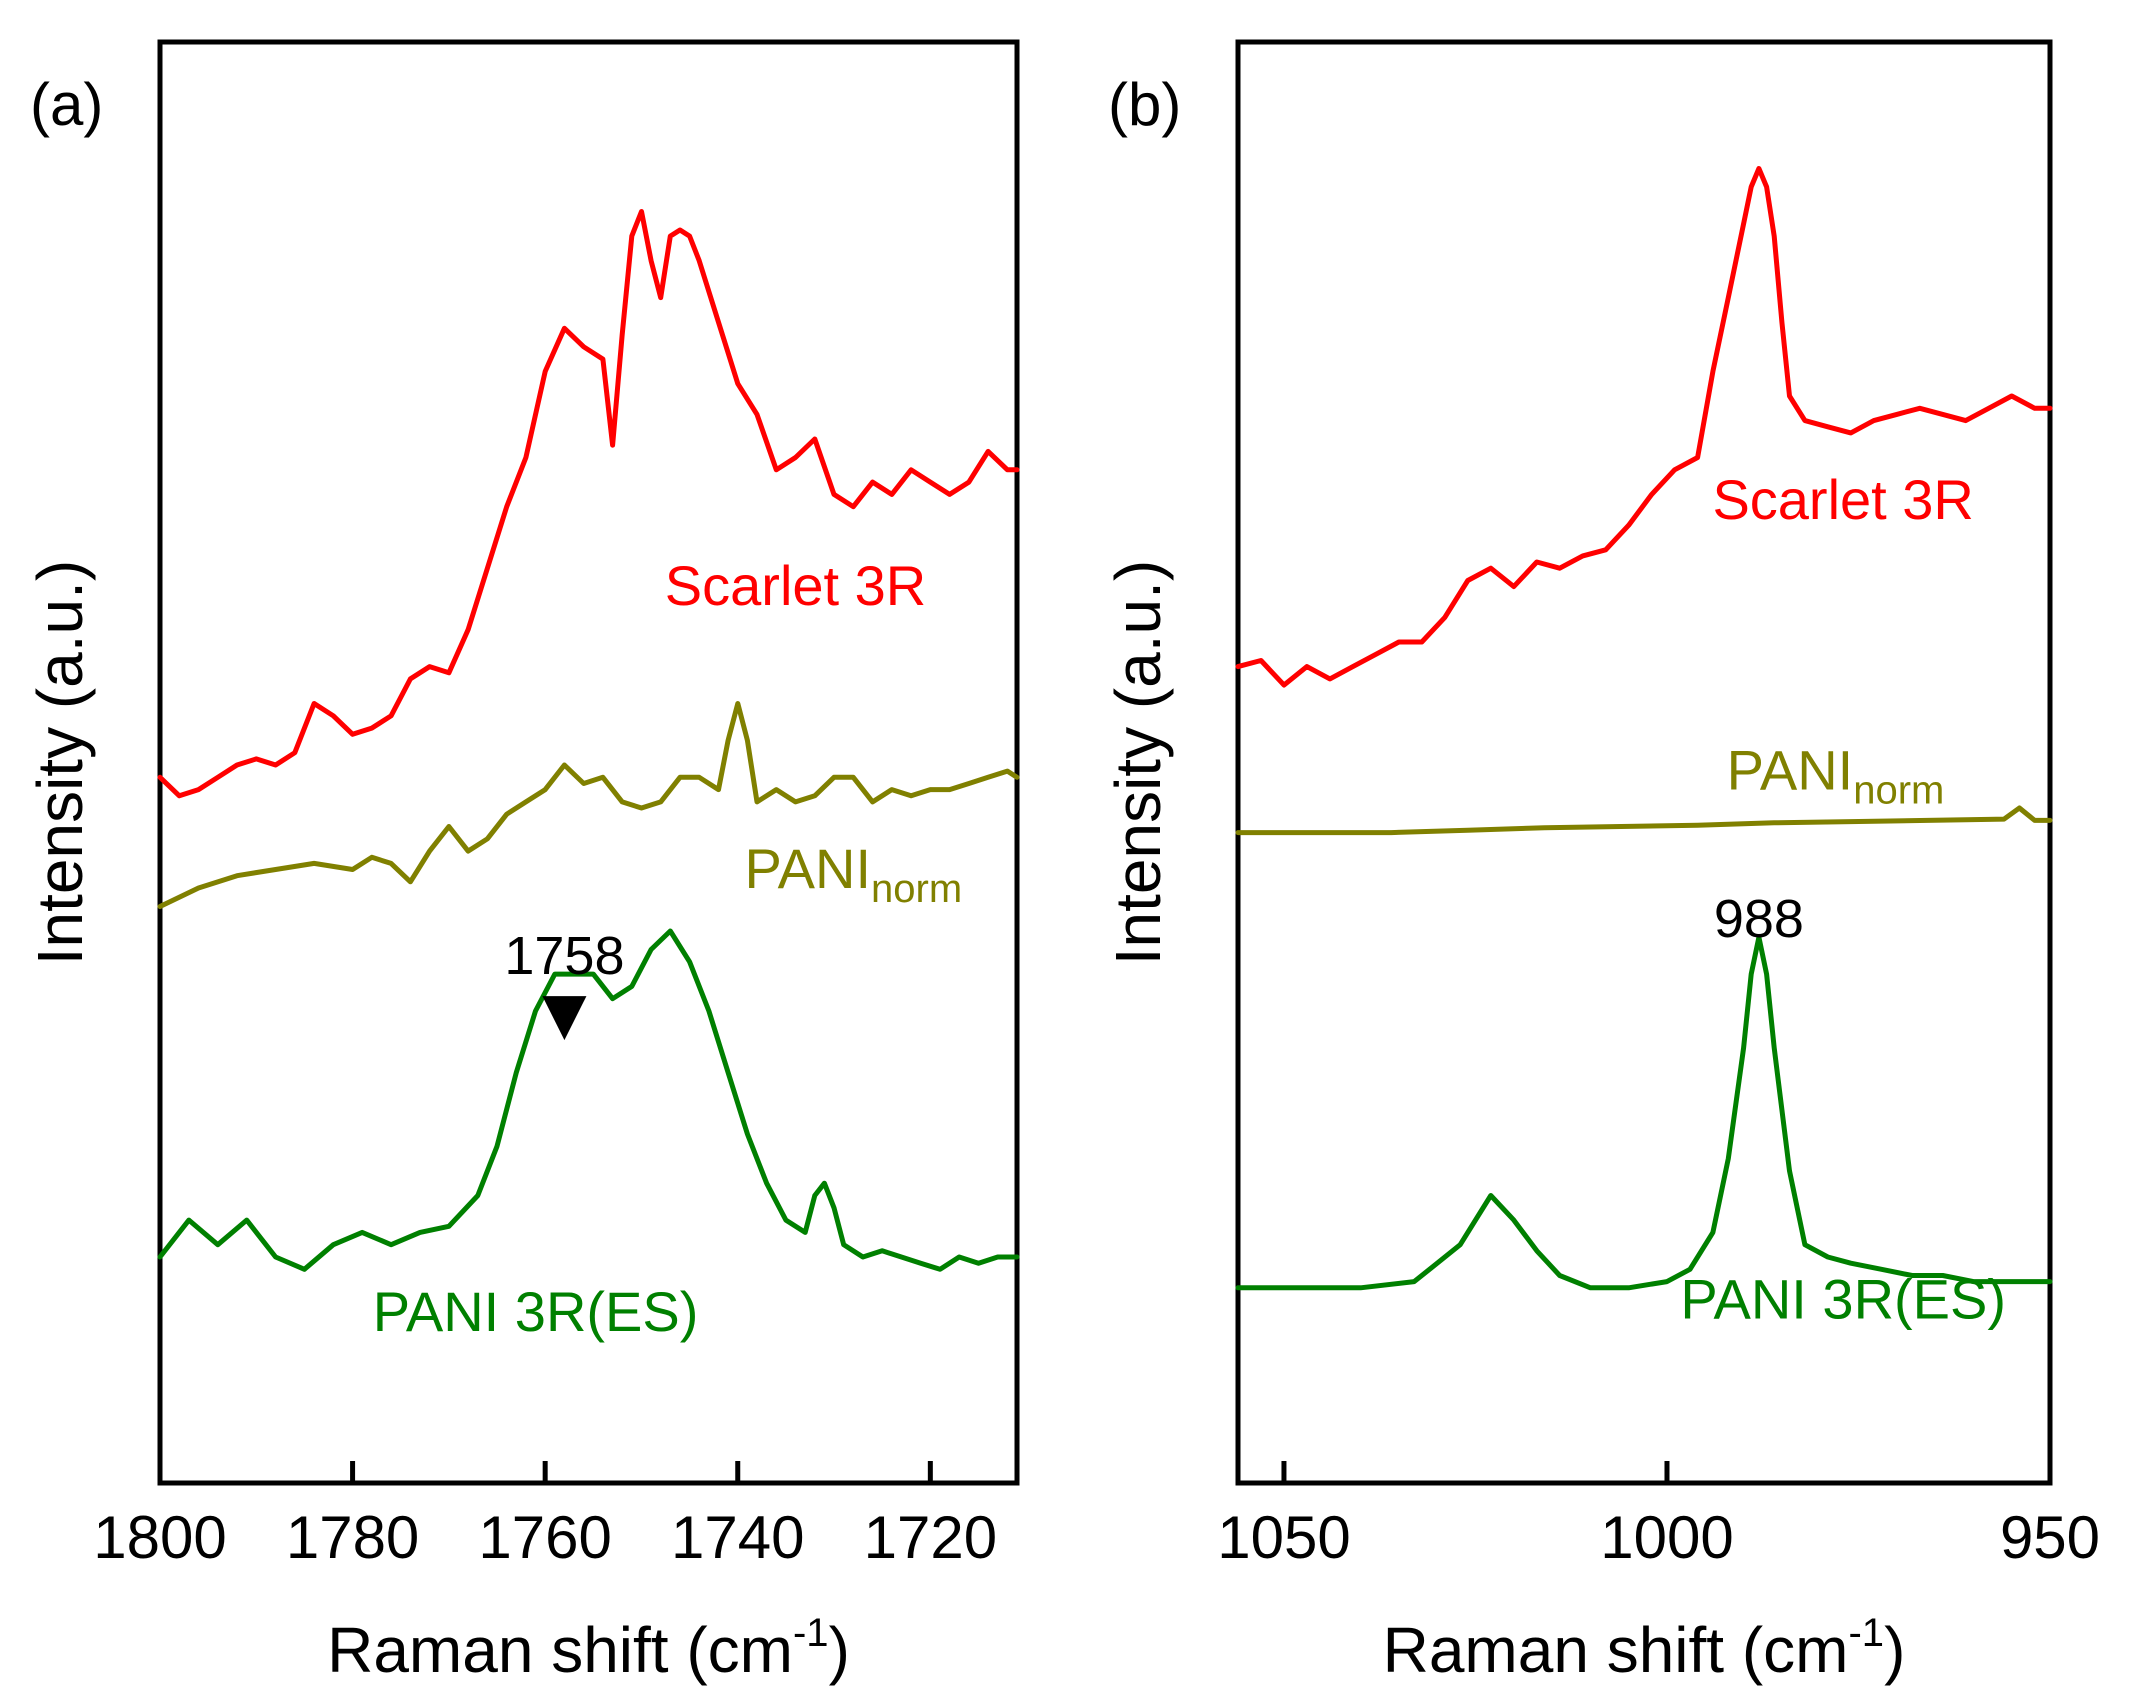 The height and width of the screenshot is (1707, 2134). Describe the element at coordinates (1666, 1537) in the screenshot. I see `x-tick-label: 1000` at that location.